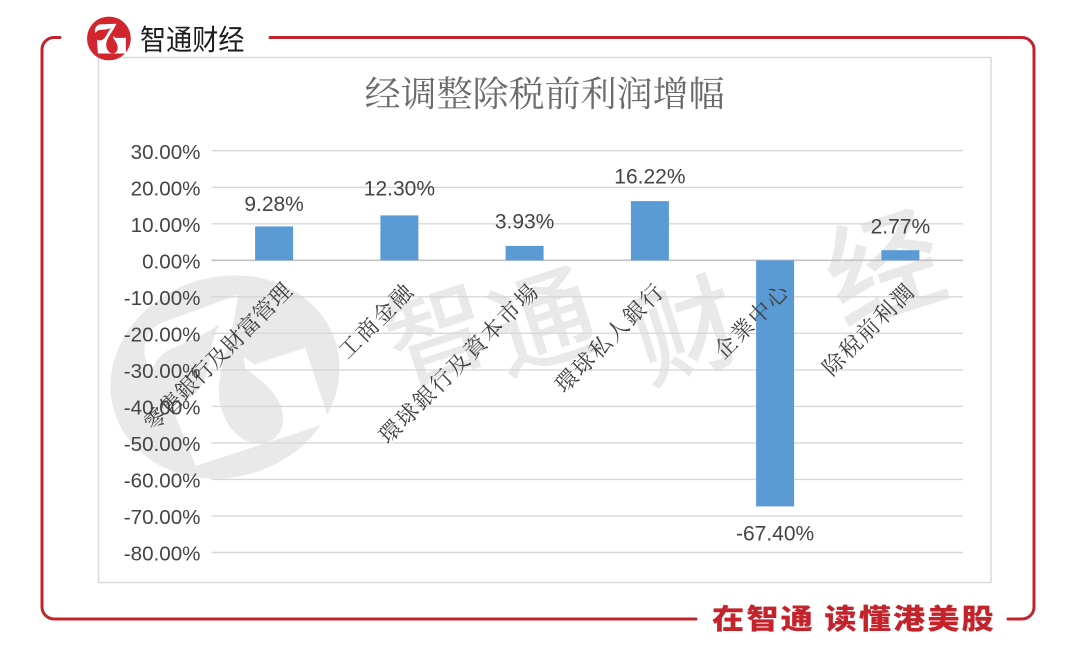 This screenshot has height=647, width=1080. Describe the element at coordinates (166, 152) in the screenshot. I see `svg-text: 30.00%` at that location.